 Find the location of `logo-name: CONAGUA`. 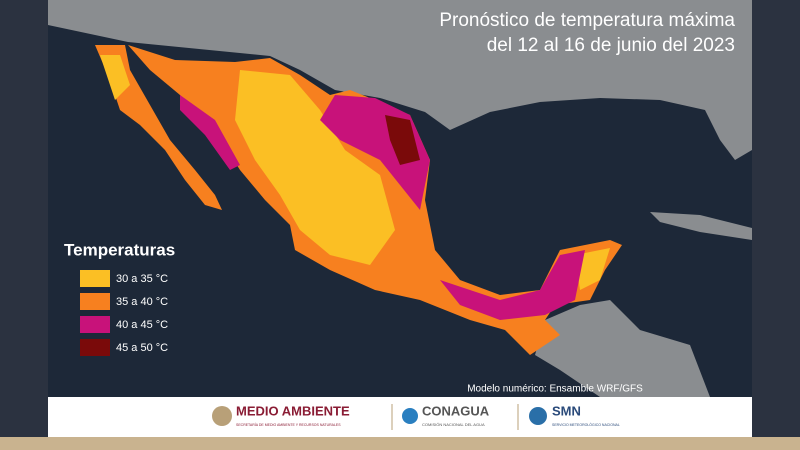

logo-name: CONAGUA is located at coordinates (456, 410).